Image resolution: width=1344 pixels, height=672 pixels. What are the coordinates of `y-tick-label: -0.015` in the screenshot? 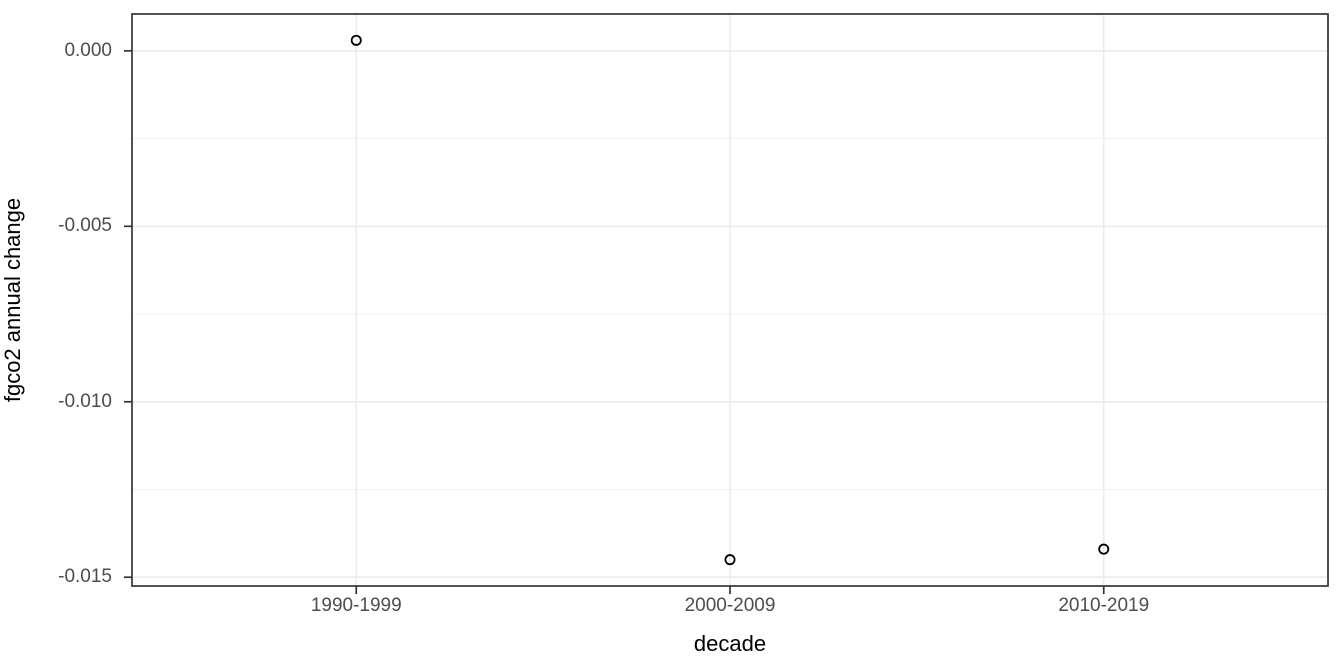 It's located at (85, 577).